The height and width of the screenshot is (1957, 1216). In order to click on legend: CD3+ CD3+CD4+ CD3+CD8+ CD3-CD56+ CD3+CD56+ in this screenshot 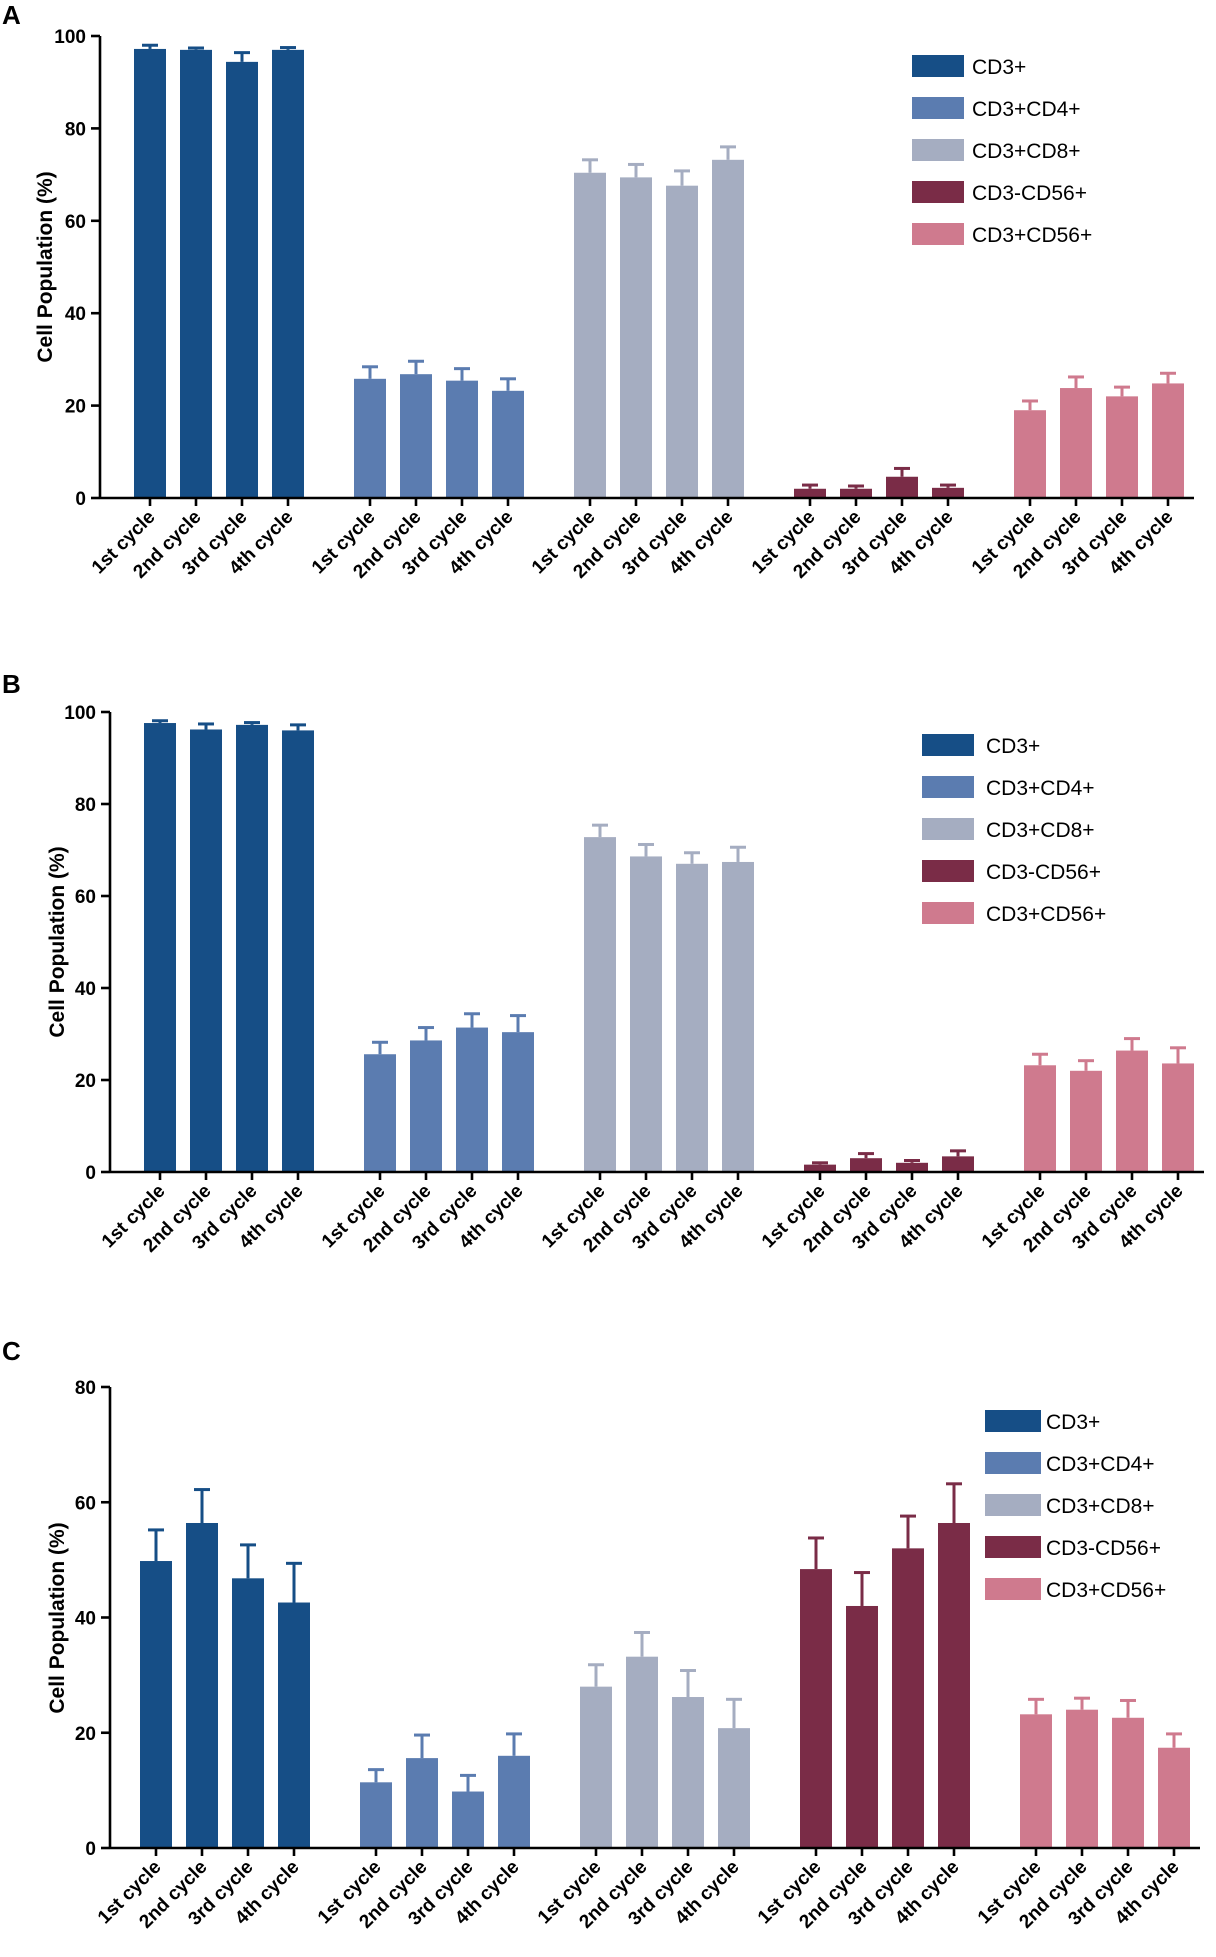, I will do `click(1075, 1506)`.